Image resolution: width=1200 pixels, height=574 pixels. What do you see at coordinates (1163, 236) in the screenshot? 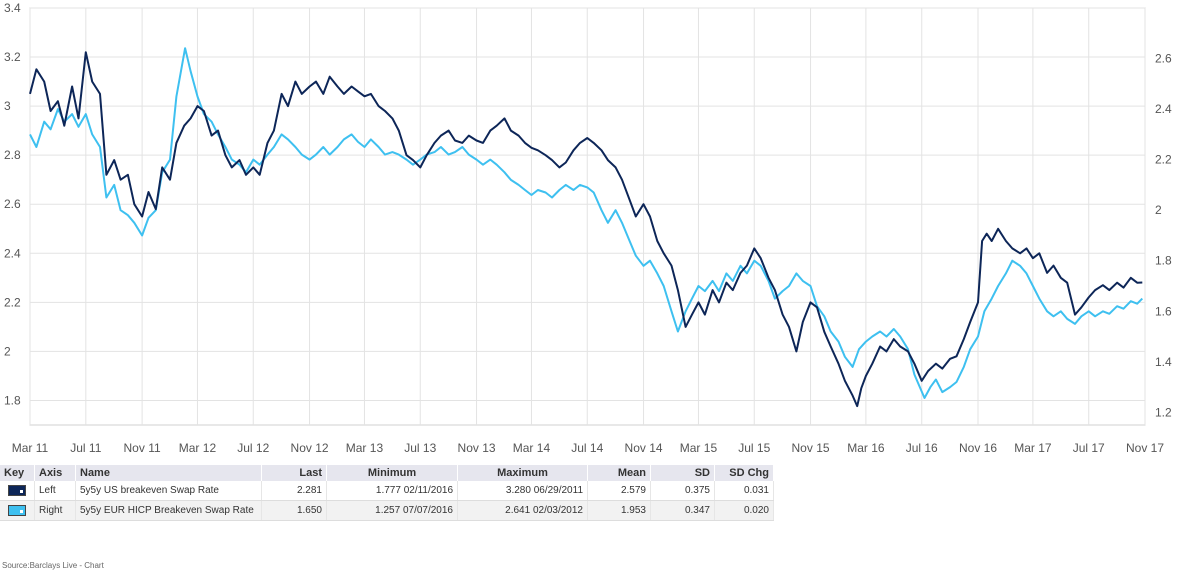
I see `right-y-axis: 1.2 1.4 1.6 1.8 2 2.2 2.4 2.6` at bounding box center [1163, 236].